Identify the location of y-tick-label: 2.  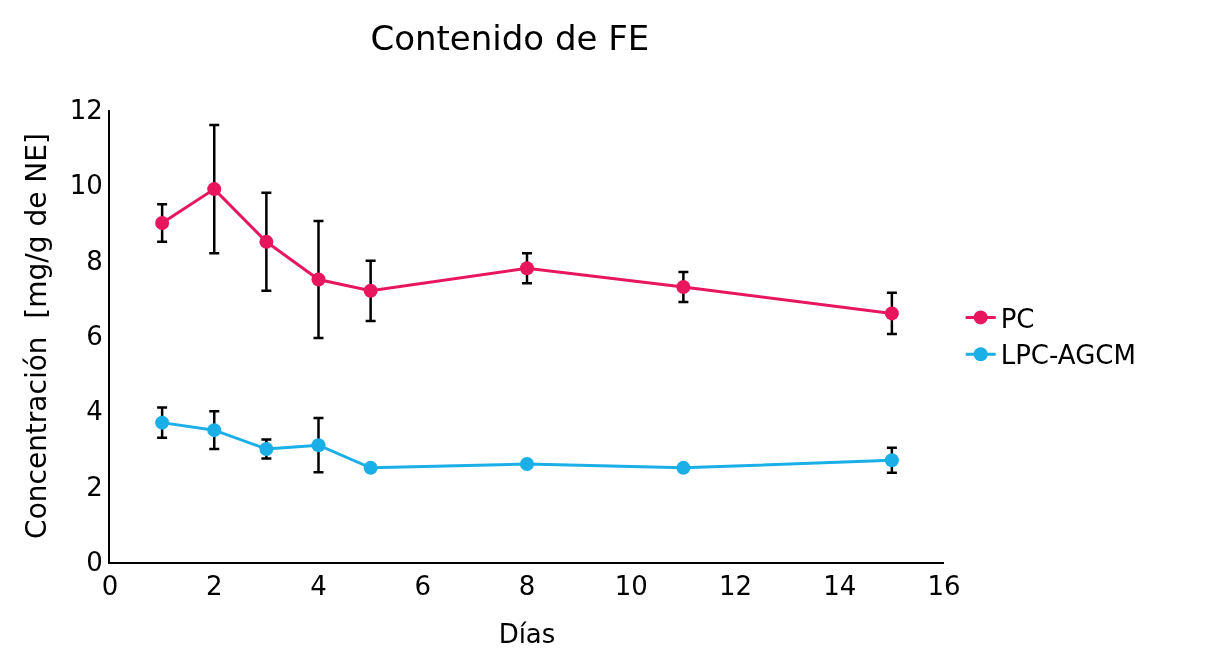
(94, 486).